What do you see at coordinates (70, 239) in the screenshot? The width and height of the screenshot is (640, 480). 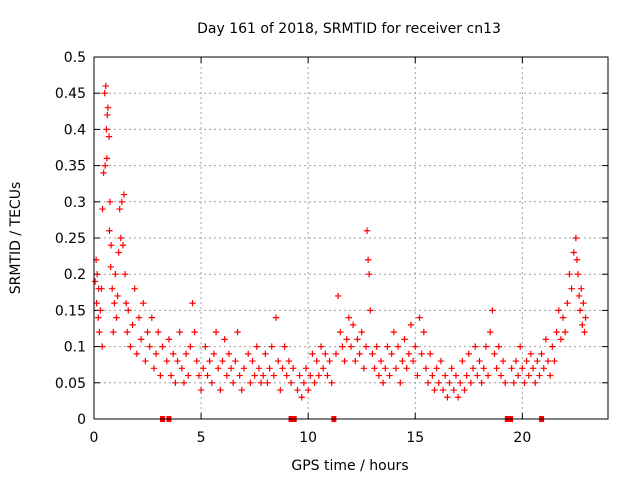 I see `y-tick-label: 0.25` at bounding box center [70, 239].